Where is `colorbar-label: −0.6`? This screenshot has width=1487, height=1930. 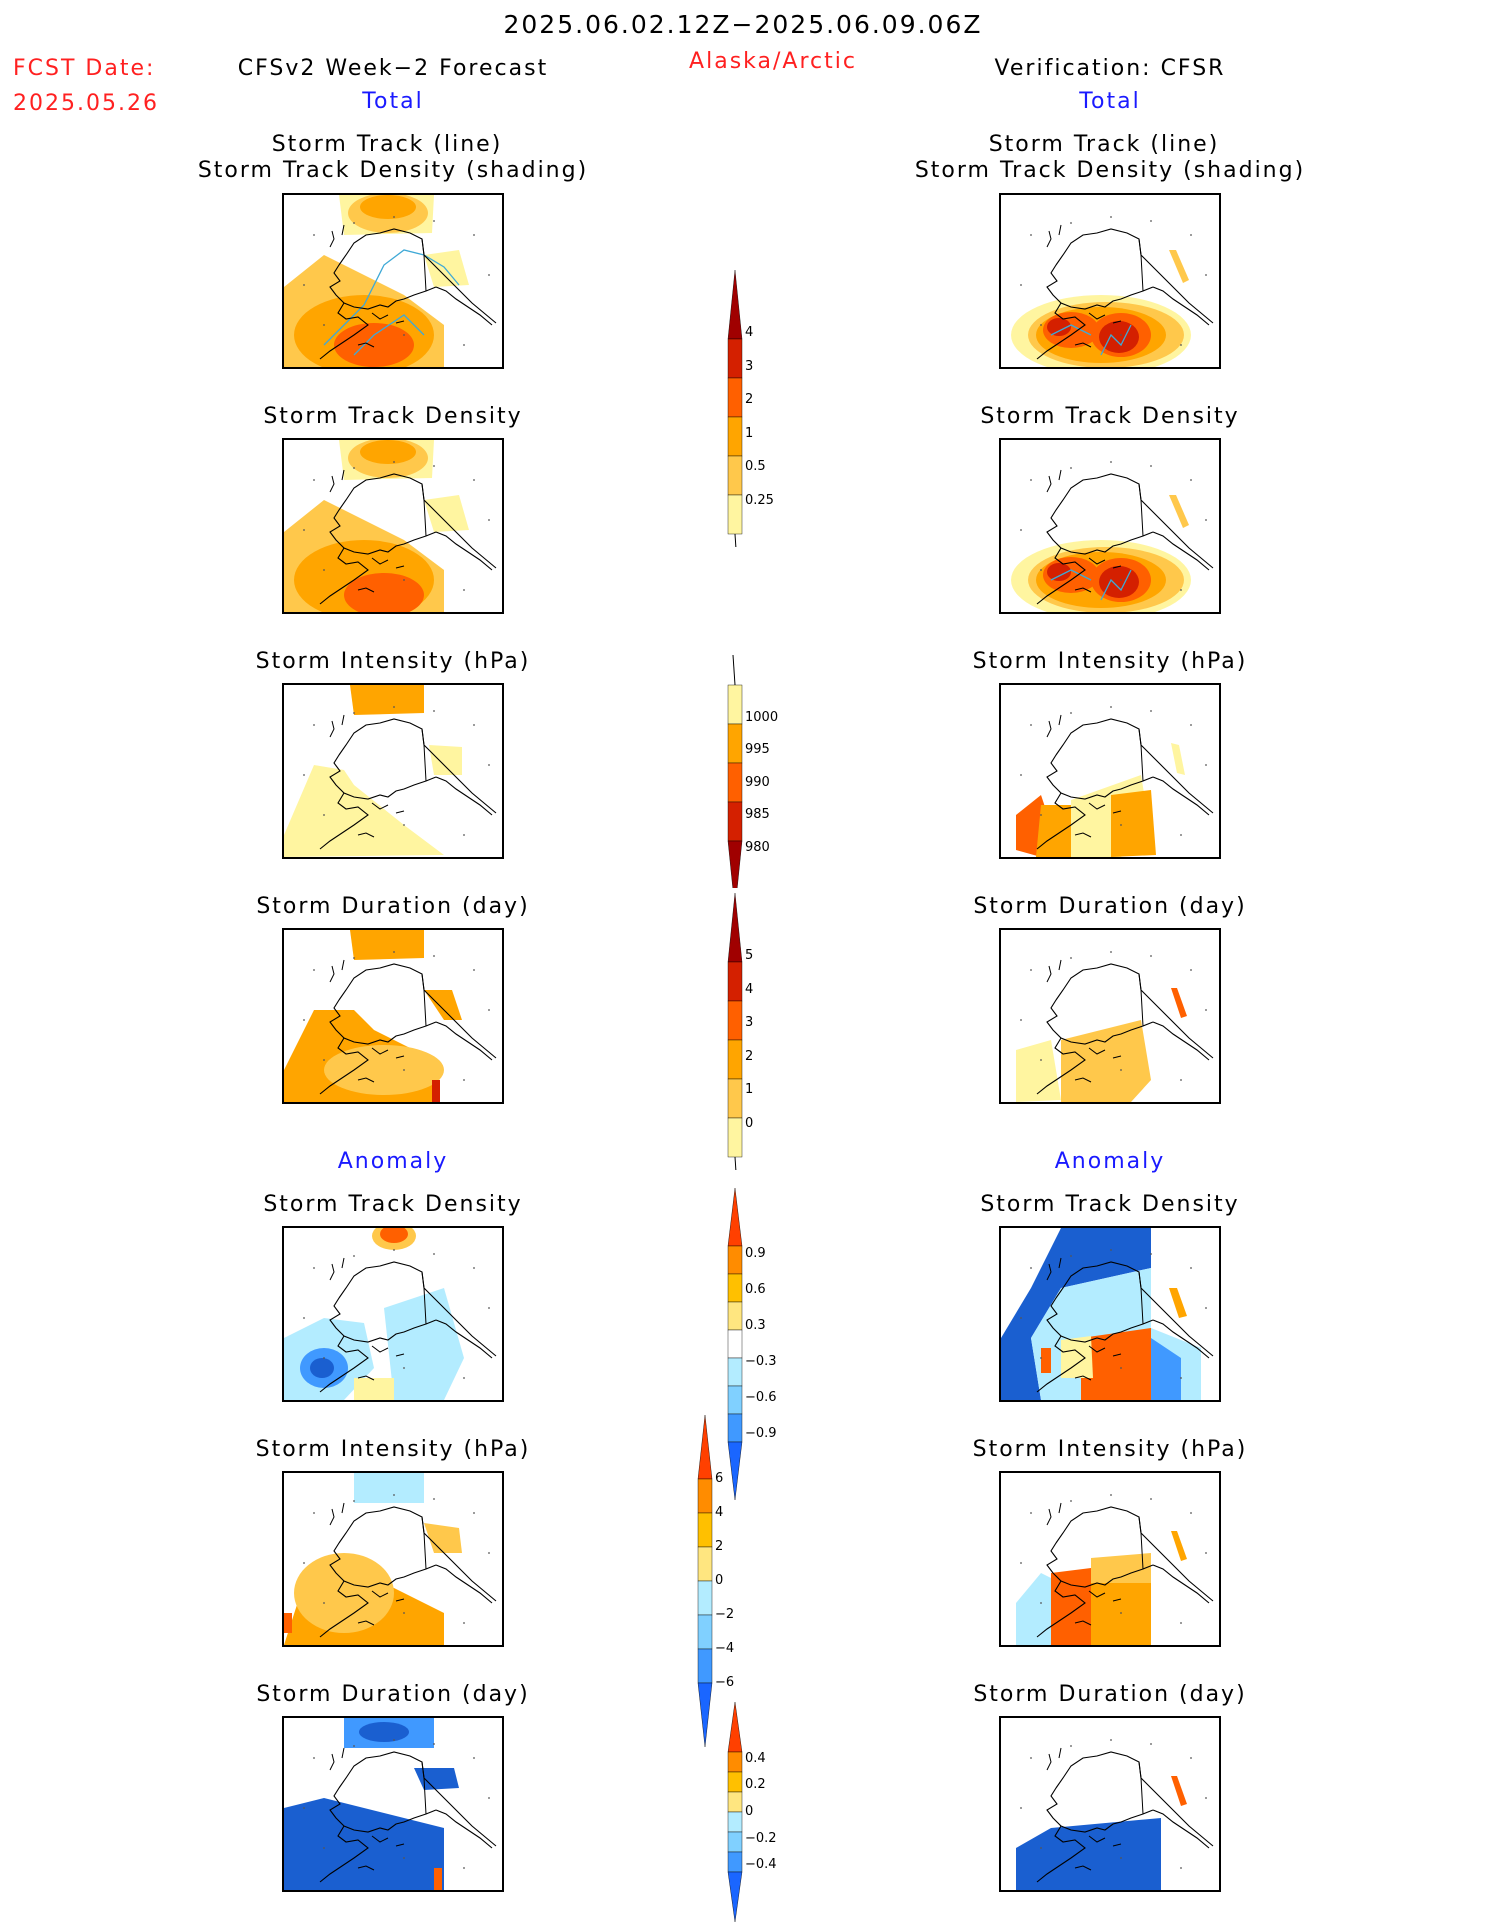
colorbar-label: −0.6 is located at coordinates (761, 1397).